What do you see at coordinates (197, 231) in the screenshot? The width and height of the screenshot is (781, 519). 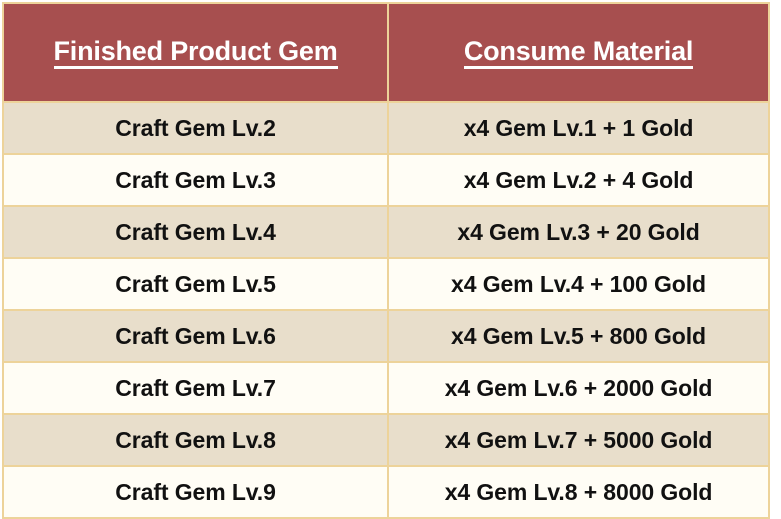 I see `cell-finished-product: Craft Gem Lv.4` at bounding box center [197, 231].